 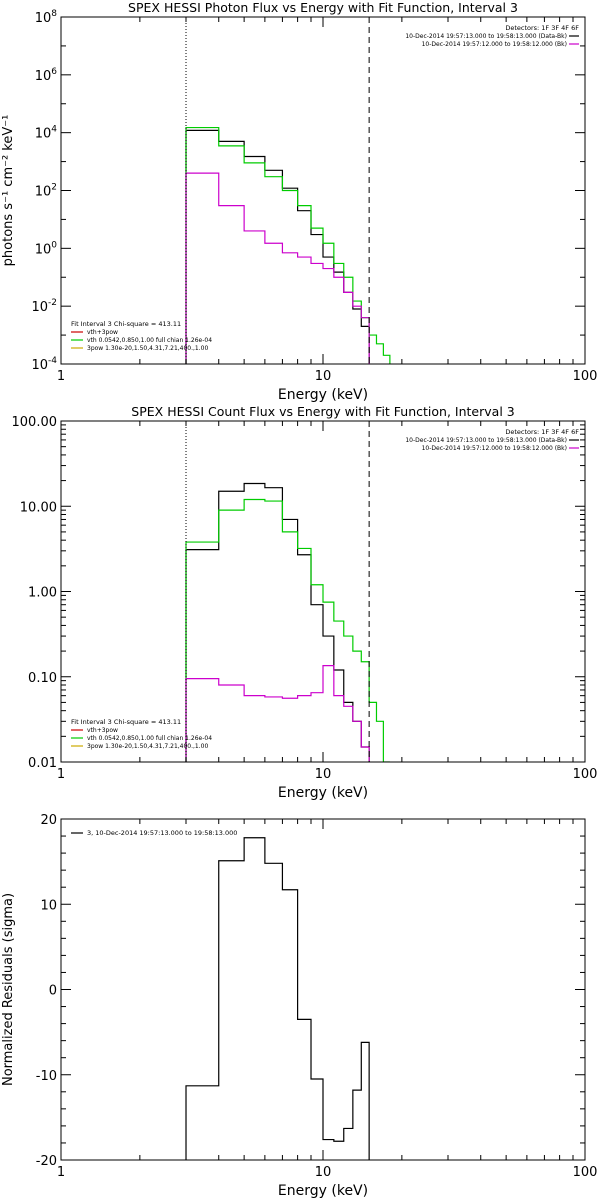 What do you see at coordinates (8, 191) in the screenshot?
I see `y-axis-label: photons s⁻¹ cm⁻² keV⁻¹` at bounding box center [8, 191].